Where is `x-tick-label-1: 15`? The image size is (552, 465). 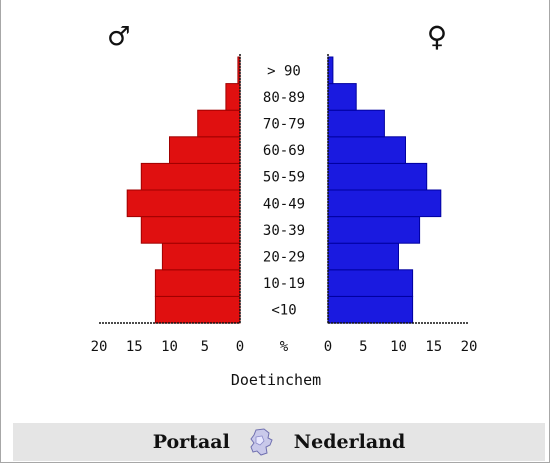 x-tick-label-1: 15 is located at coordinates (134, 347).